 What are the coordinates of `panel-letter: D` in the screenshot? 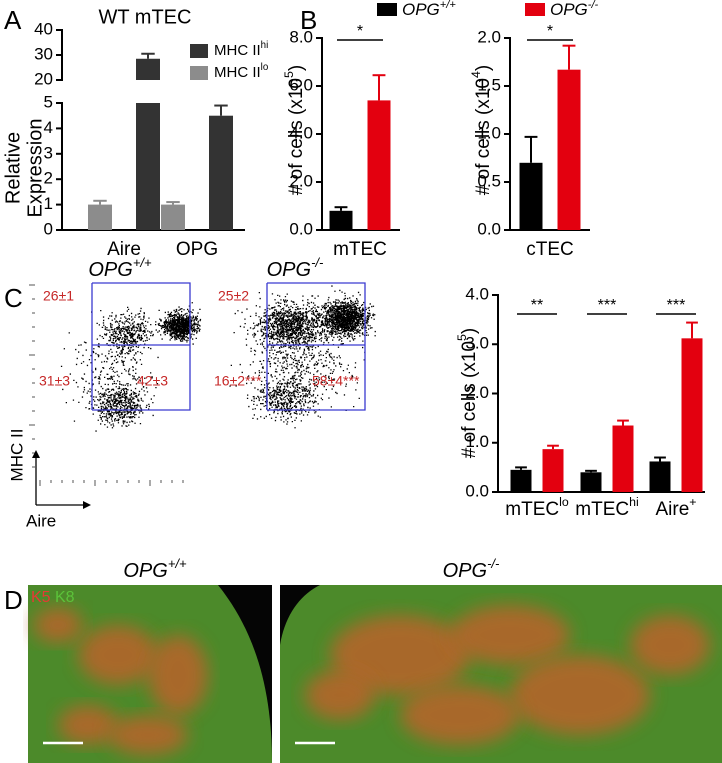 It's located at (13, 600).